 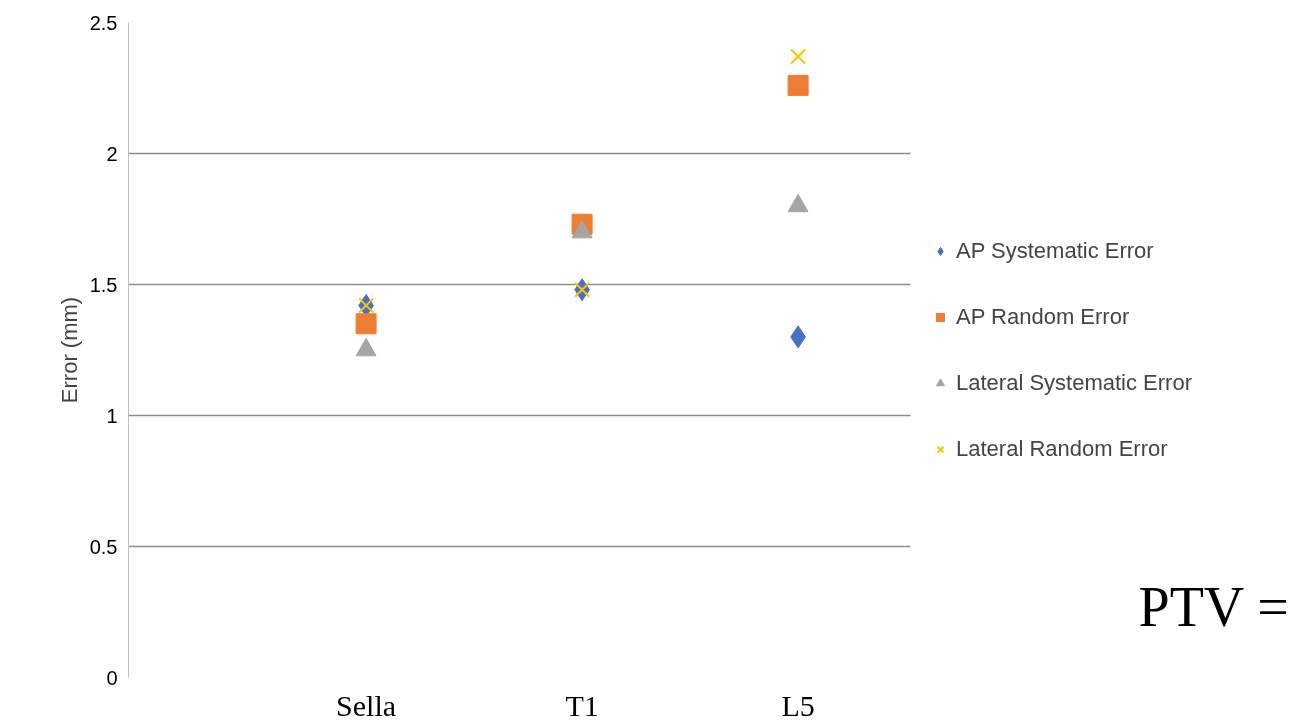 I want to click on legend-label: Lateral Systematic Error, so click(x=1074, y=383).